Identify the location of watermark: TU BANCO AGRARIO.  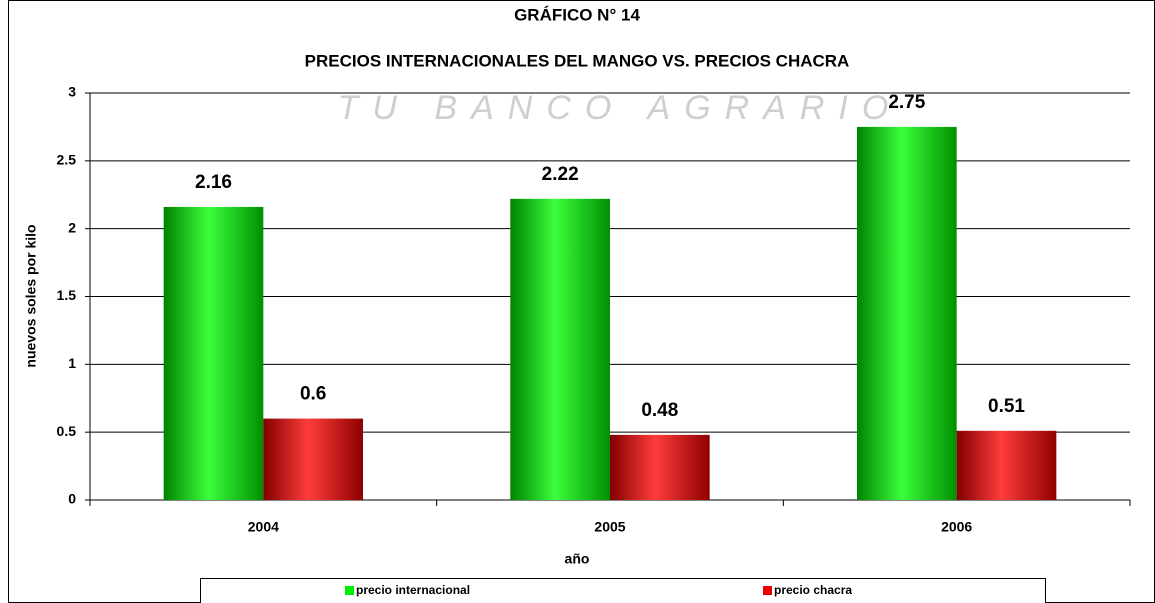
(620, 108).